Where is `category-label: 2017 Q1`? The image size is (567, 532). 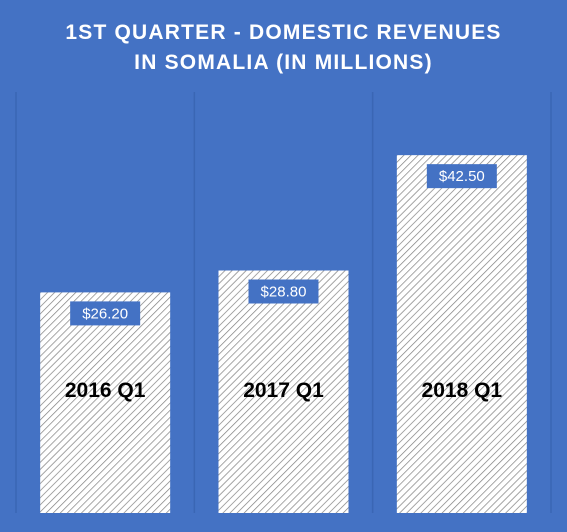 category-label: 2017 Q1 is located at coordinates (283, 390).